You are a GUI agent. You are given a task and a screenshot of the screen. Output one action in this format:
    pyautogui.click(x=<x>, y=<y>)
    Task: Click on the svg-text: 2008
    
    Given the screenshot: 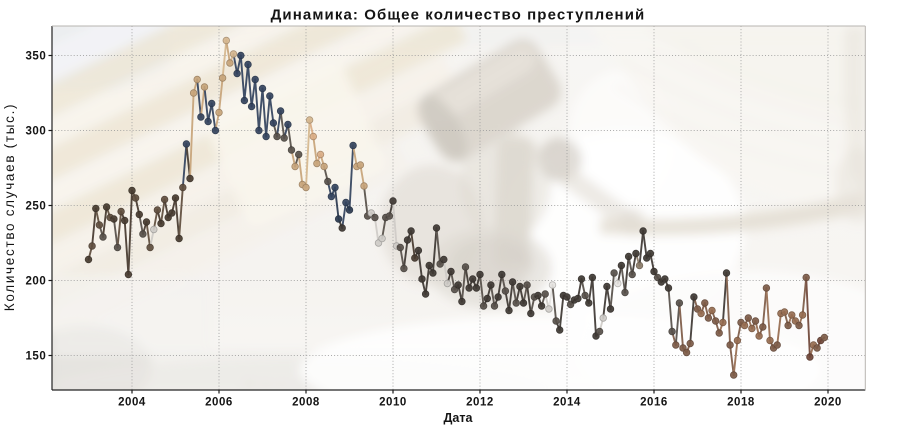 What is the action you would take?
    pyautogui.click(x=306, y=403)
    